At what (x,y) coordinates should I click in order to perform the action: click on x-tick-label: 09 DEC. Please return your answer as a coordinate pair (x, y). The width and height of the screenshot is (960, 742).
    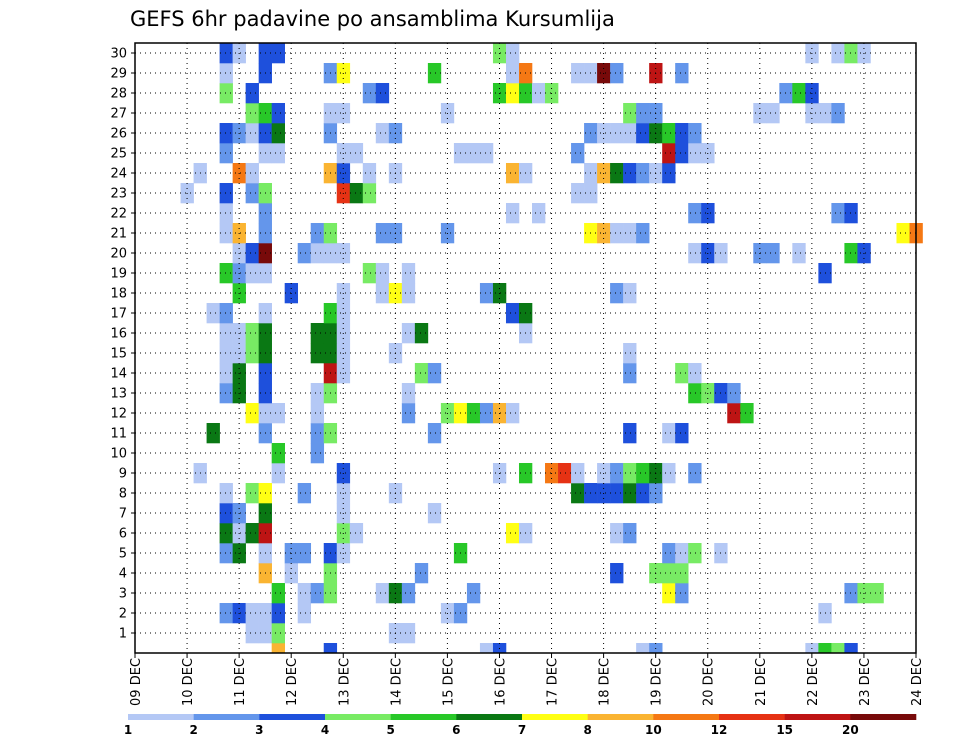
    Looking at the image, I should click on (136, 682).